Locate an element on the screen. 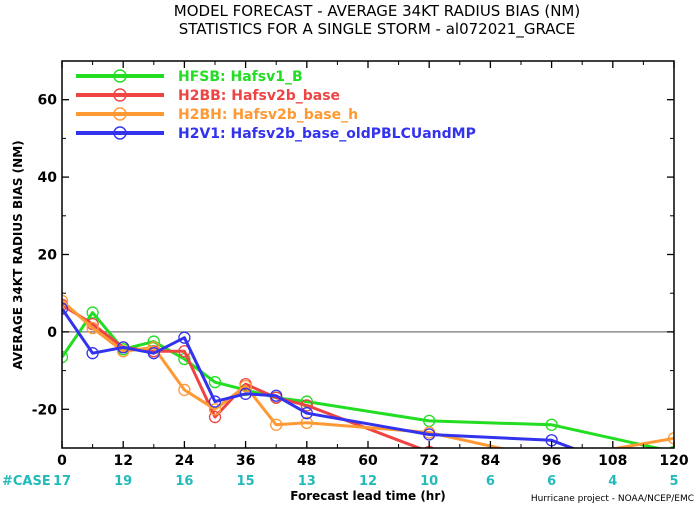  series-line-h2bb is located at coordinates (243, 375).